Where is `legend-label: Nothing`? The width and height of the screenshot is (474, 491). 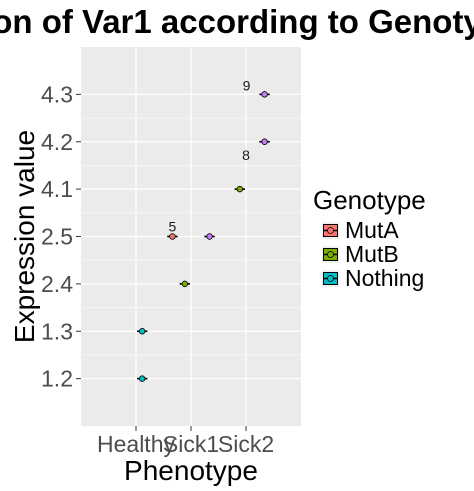 legend-label: Nothing is located at coordinates (384, 278).